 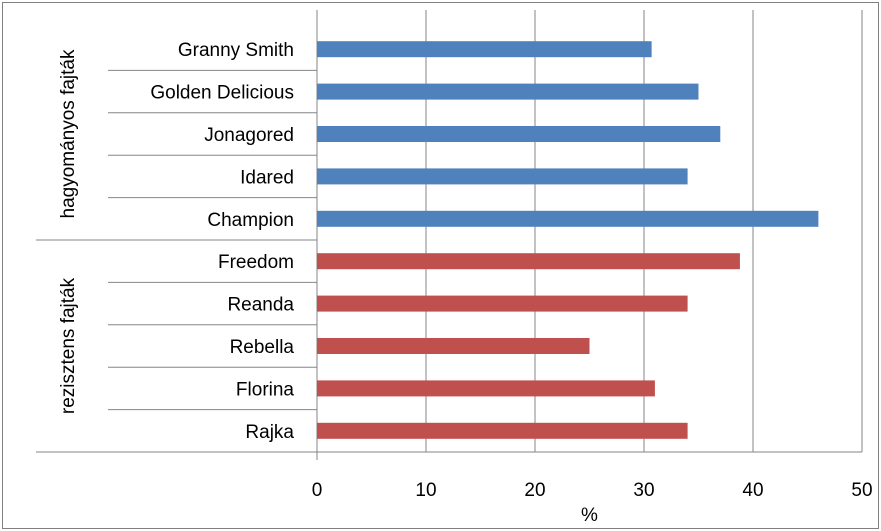 What do you see at coordinates (317, 490) in the screenshot?
I see `x-tick-label: 0` at bounding box center [317, 490].